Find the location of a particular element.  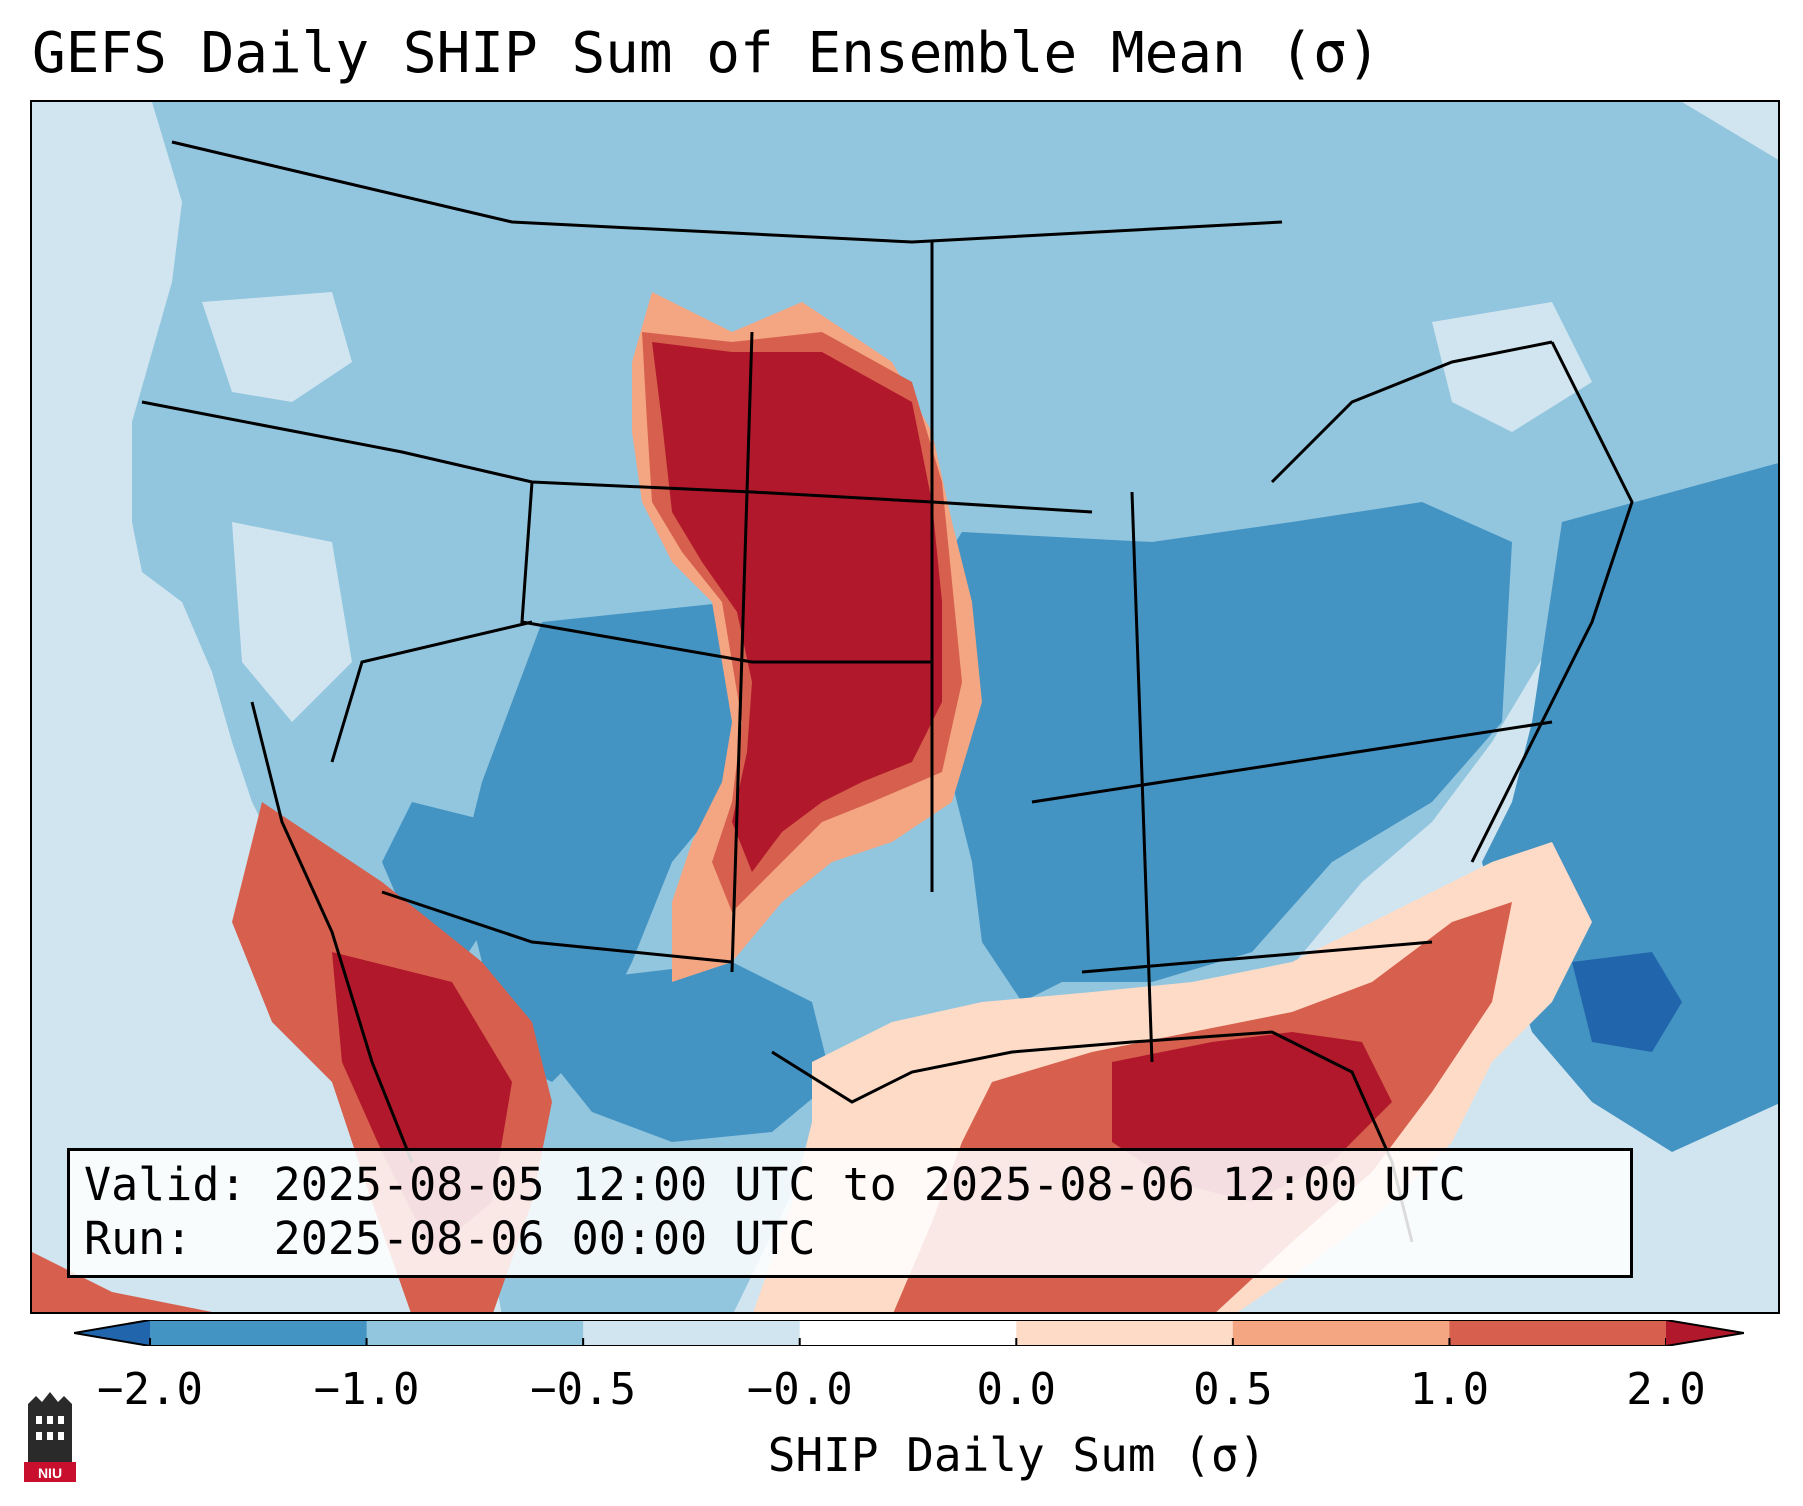

west-coastline is located at coordinates (332, 932).